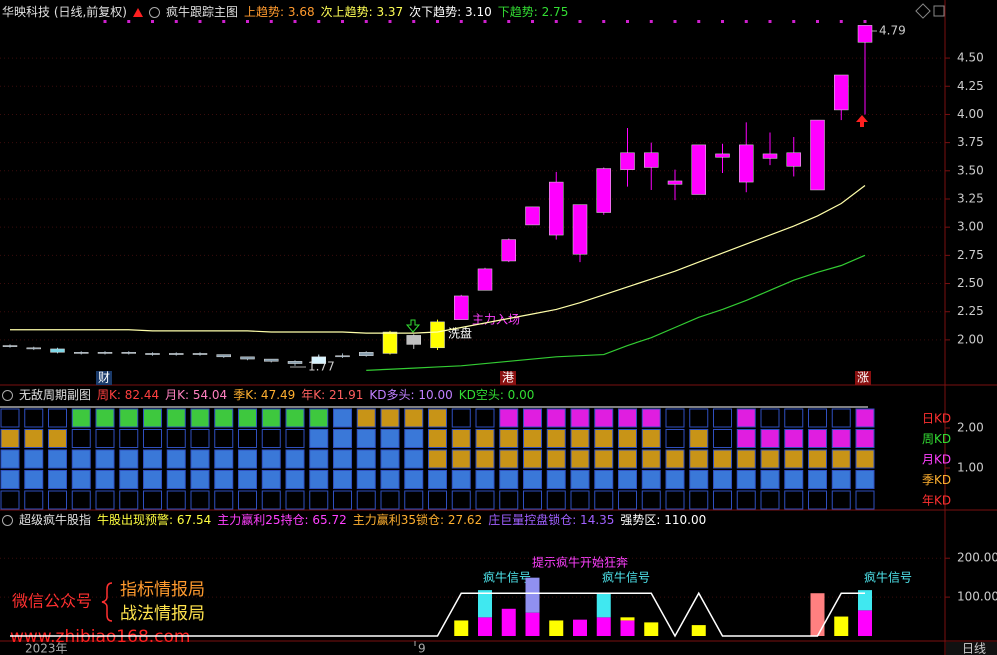  I want to click on y-tick-label: 2.50, so click(970, 283).